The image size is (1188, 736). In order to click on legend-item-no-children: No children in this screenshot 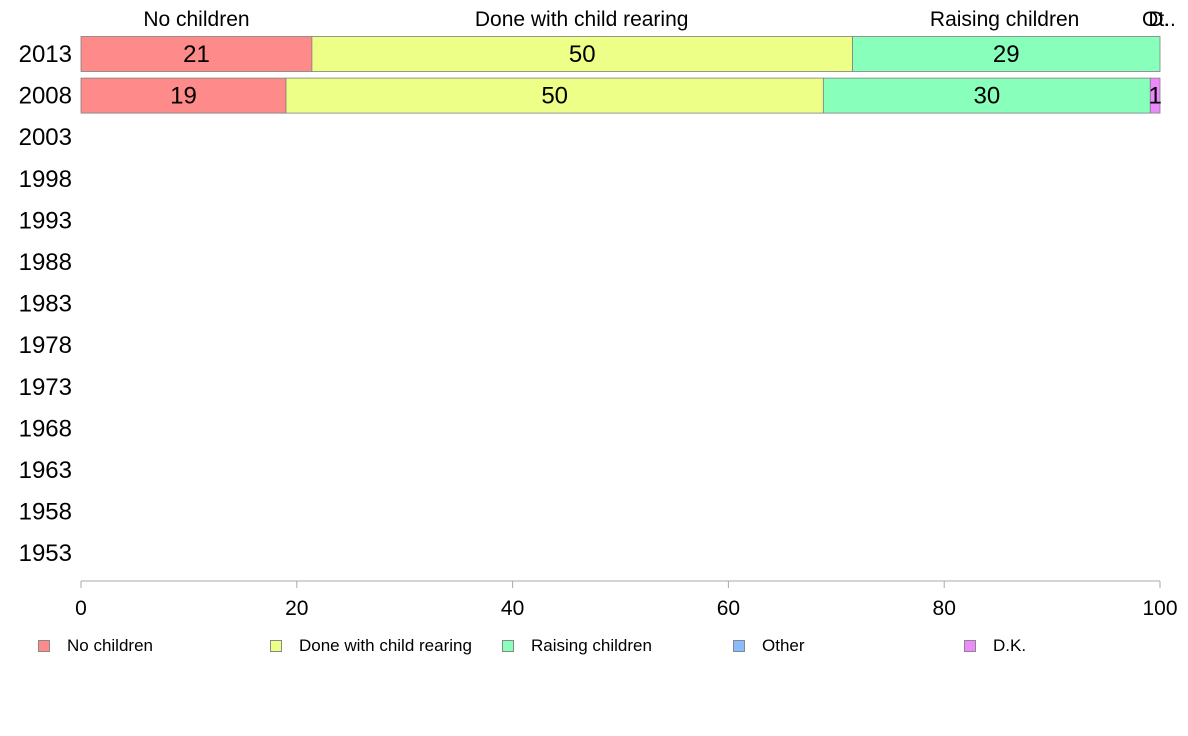, I will do `click(95, 646)`.